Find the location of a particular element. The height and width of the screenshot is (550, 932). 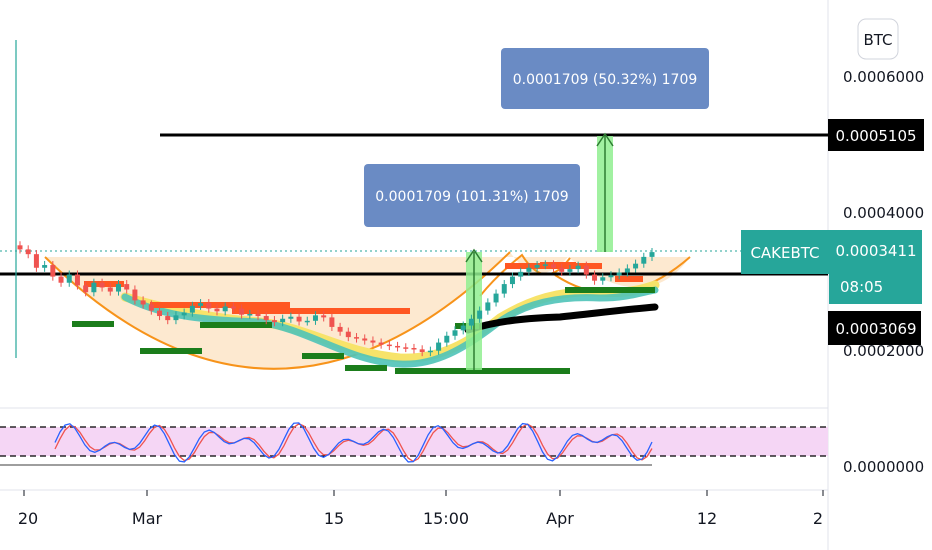

currency-badge: BTC is located at coordinates (878, 39).